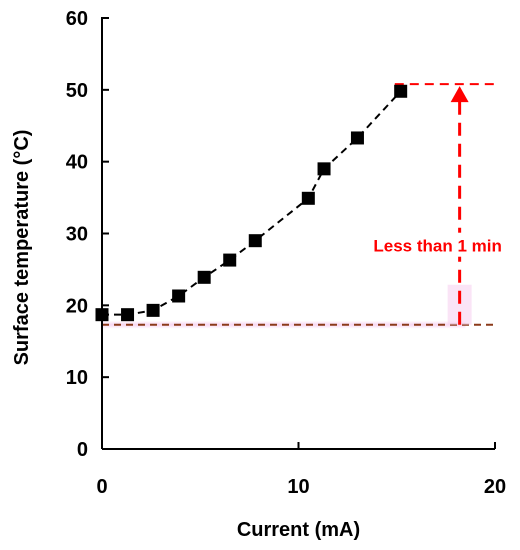 The width and height of the screenshot is (520, 550). I want to click on x-tick-label: 10, so click(298, 487).